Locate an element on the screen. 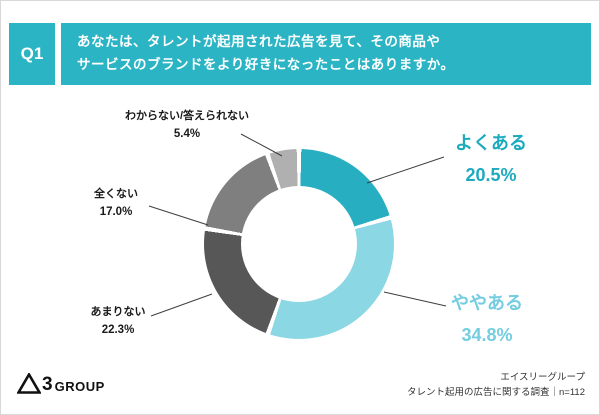 The width and height of the screenshot is (600, 415). question-title-line1: あなたは、タレントが起用された広告を見て、その商品や is located at coordinates (259, 42).